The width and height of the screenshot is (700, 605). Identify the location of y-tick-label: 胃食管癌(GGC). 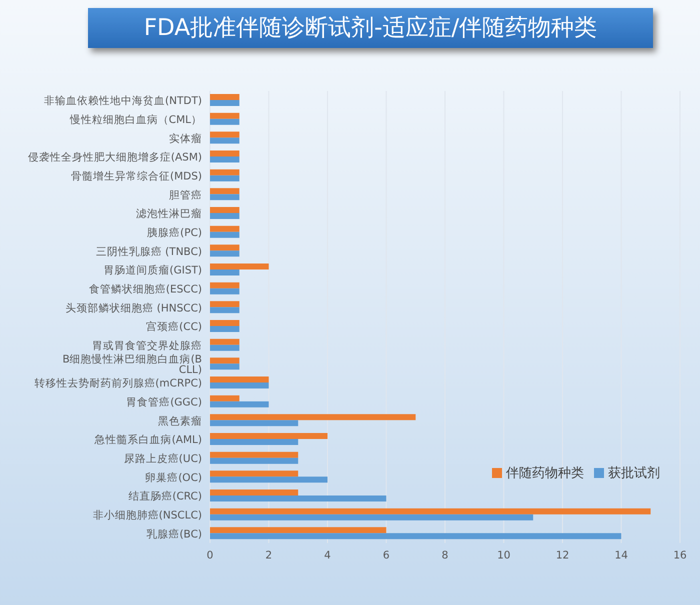
(164, 401).